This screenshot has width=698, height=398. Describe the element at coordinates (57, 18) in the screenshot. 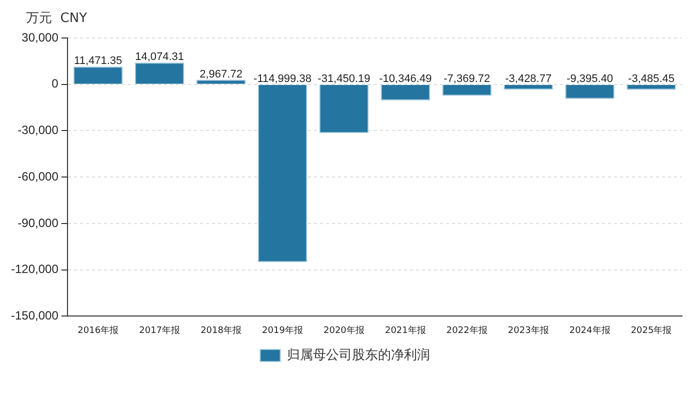

I see `y-axis-title: 万元 CNY` at that location.